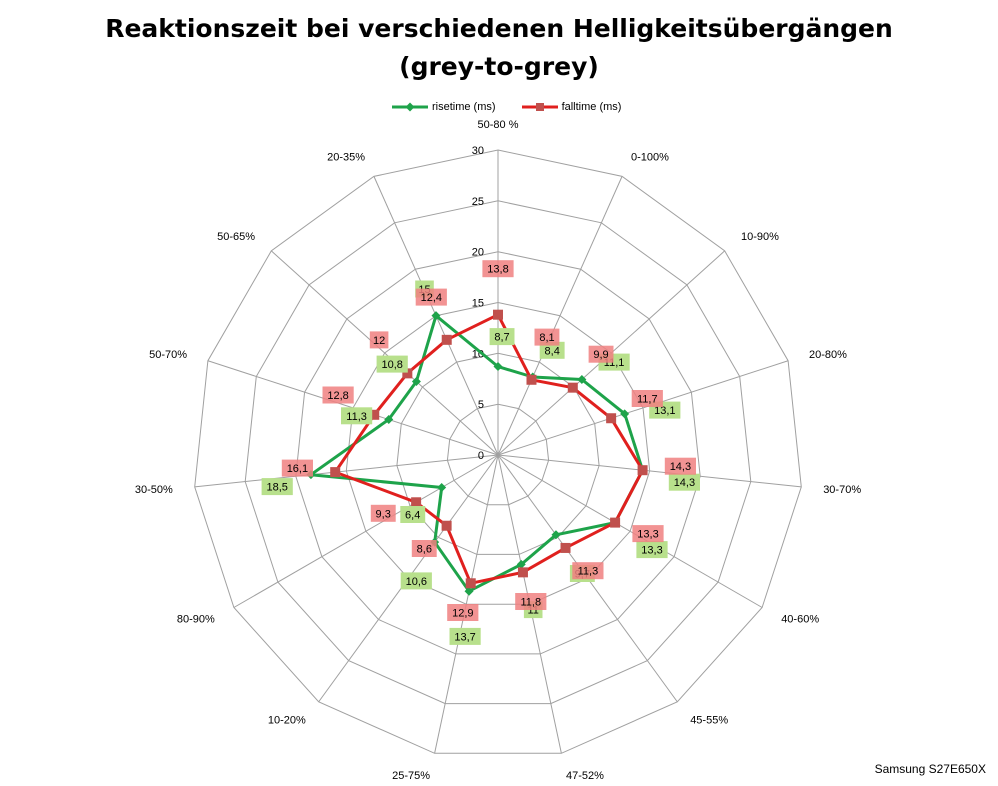 The image size is (998, 786). Describe the element at coordinates (506, 107) in the screenshot. I see `legend: risetime (ms) falltime (ms)` at that location.